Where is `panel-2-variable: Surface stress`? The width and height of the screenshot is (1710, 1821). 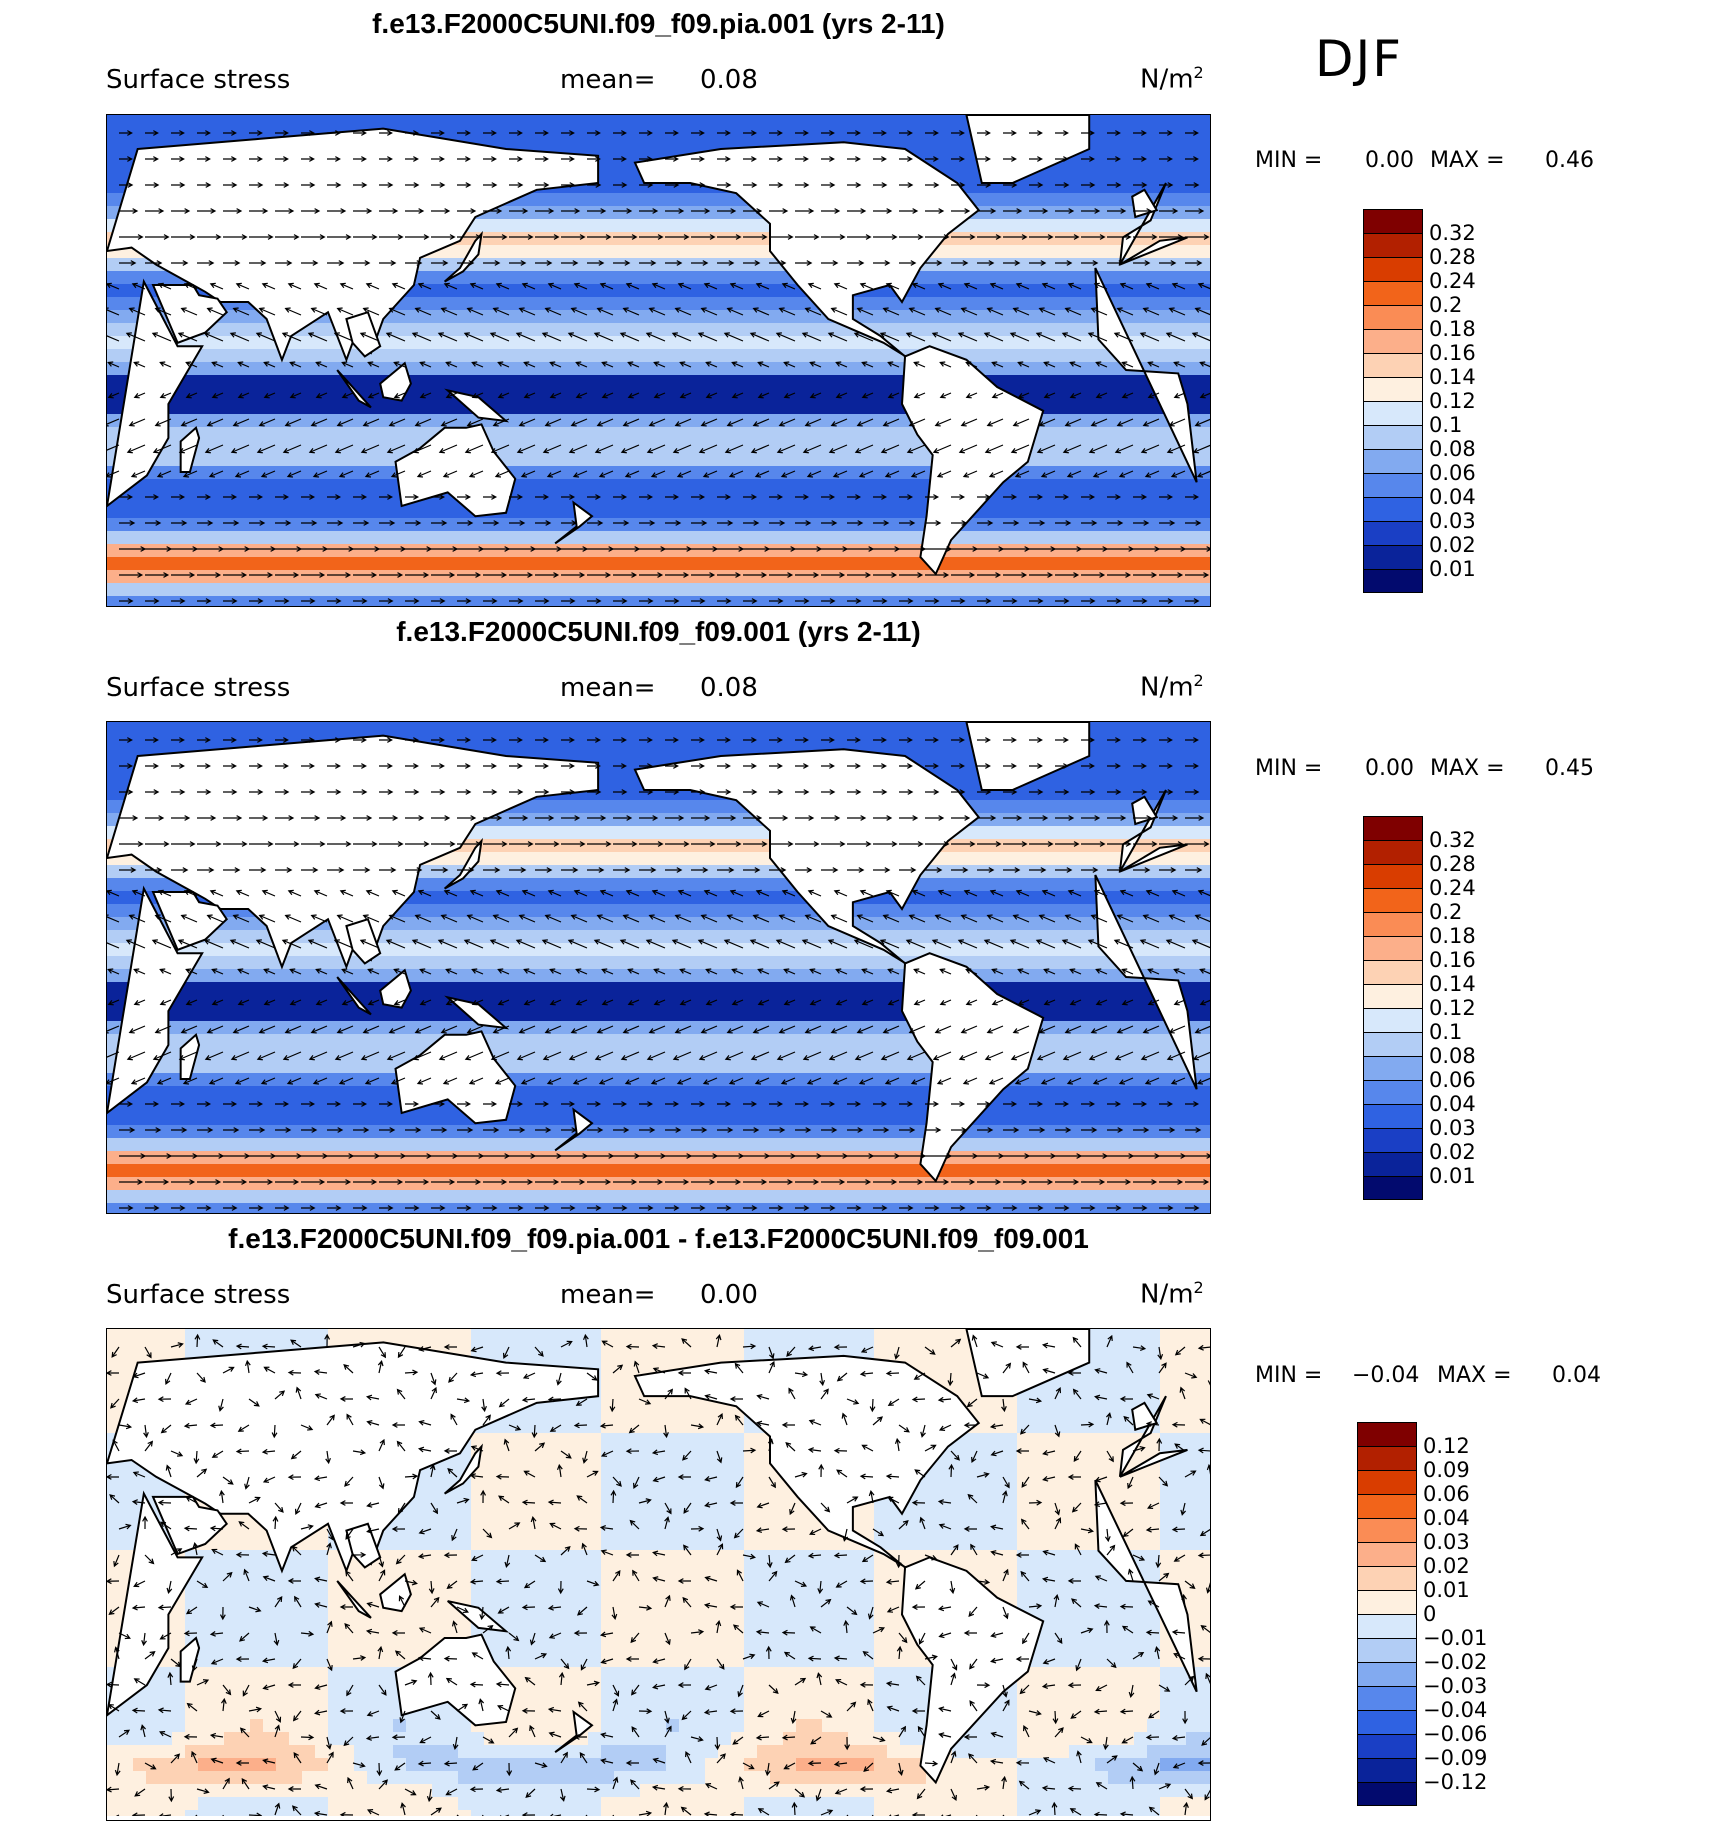
panel-2-variable: Surface stress is located at coordinates (198, 688).